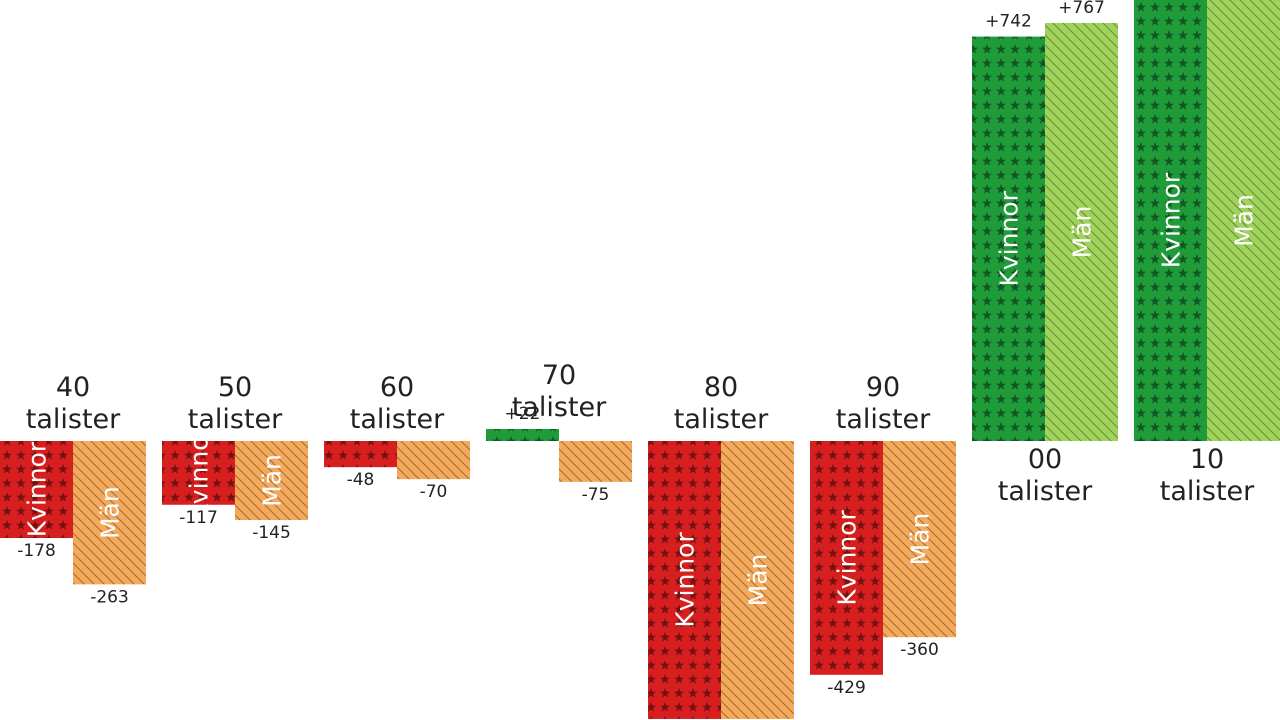  I want to click on series-label-kvinnor-0: Kvinnor, so click(37, 489).